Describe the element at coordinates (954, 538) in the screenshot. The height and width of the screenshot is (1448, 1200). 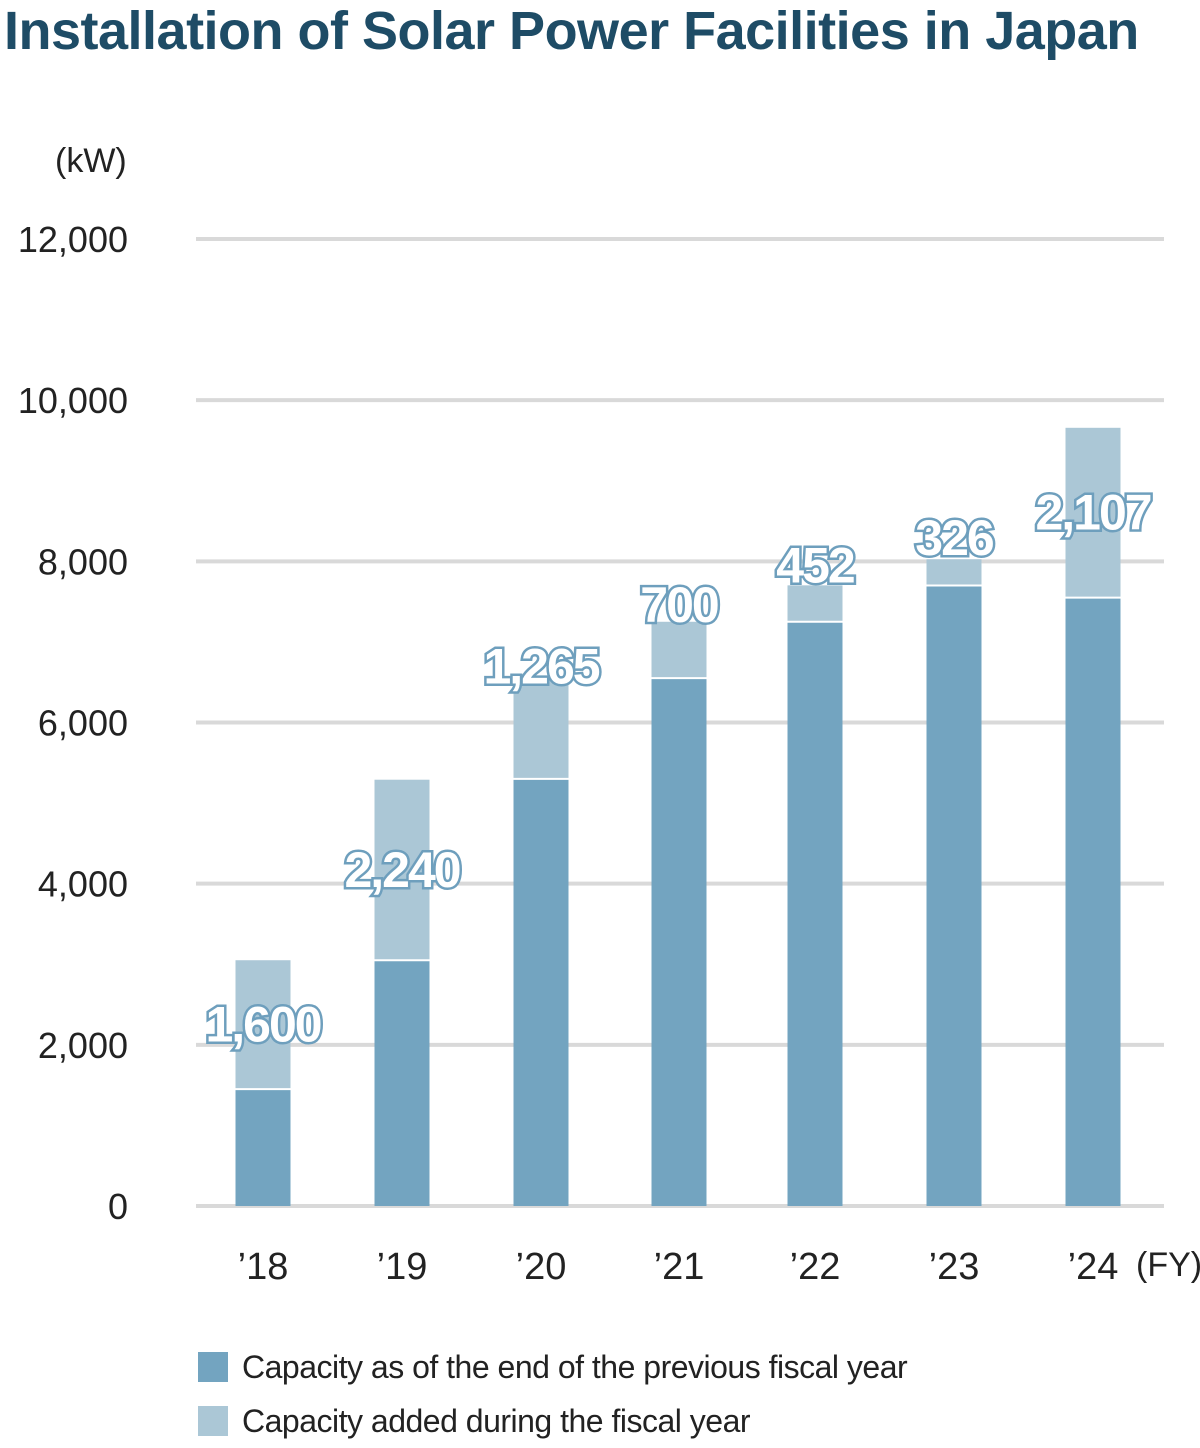
I see `data-label: 326` at that location.